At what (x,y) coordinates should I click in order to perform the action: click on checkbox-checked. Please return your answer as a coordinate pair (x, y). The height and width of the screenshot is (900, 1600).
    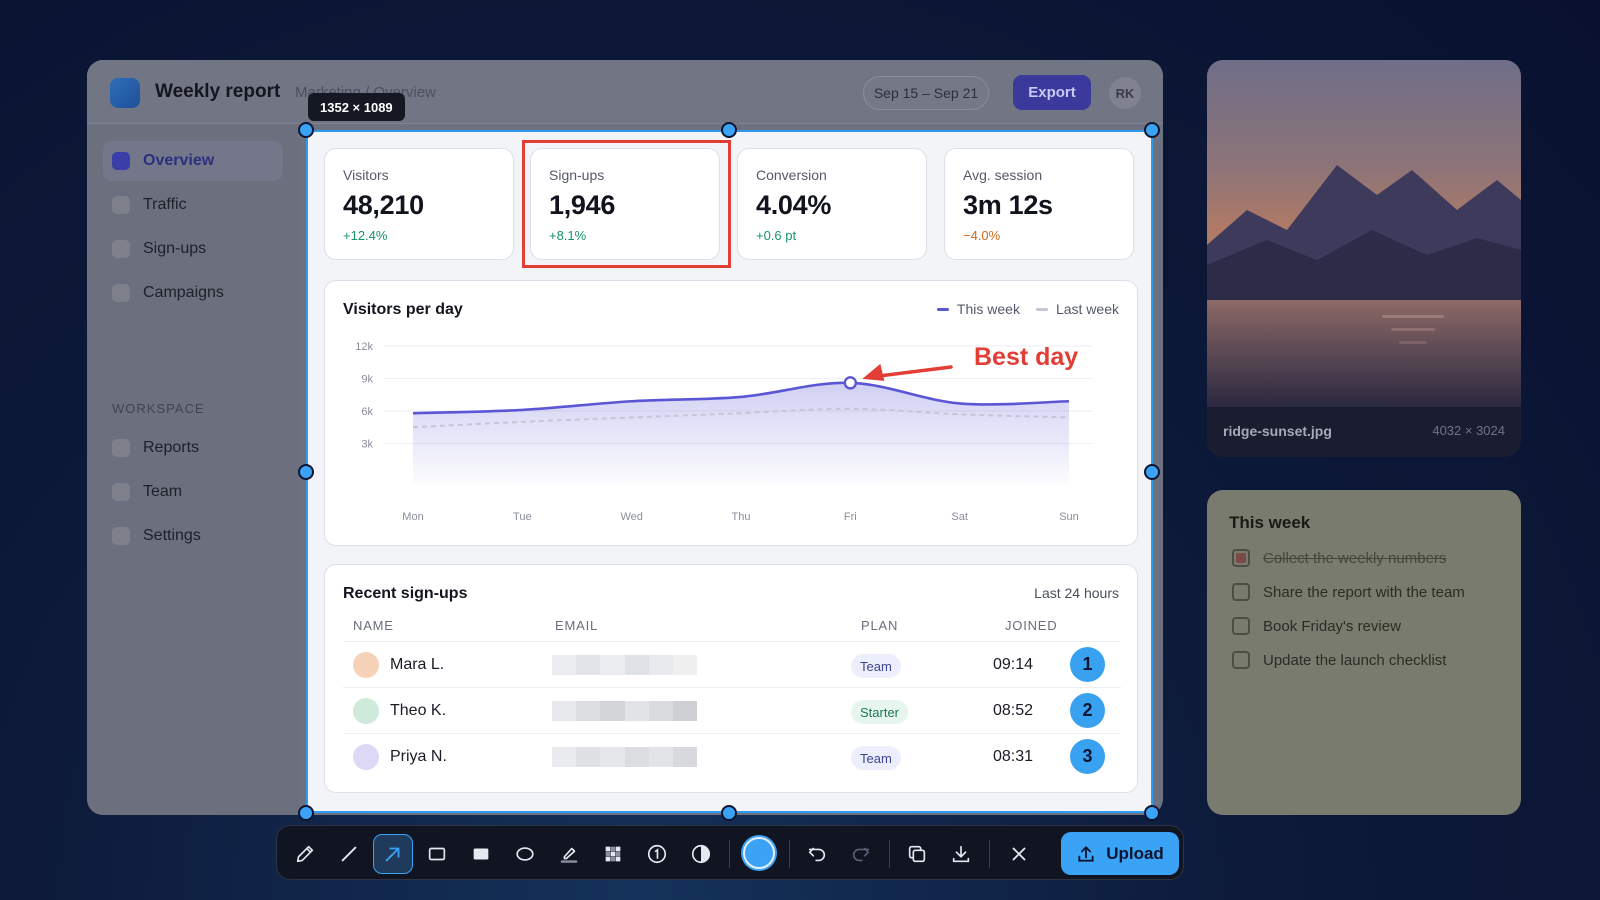
    Looking at the image, I should click on (1241, 558).